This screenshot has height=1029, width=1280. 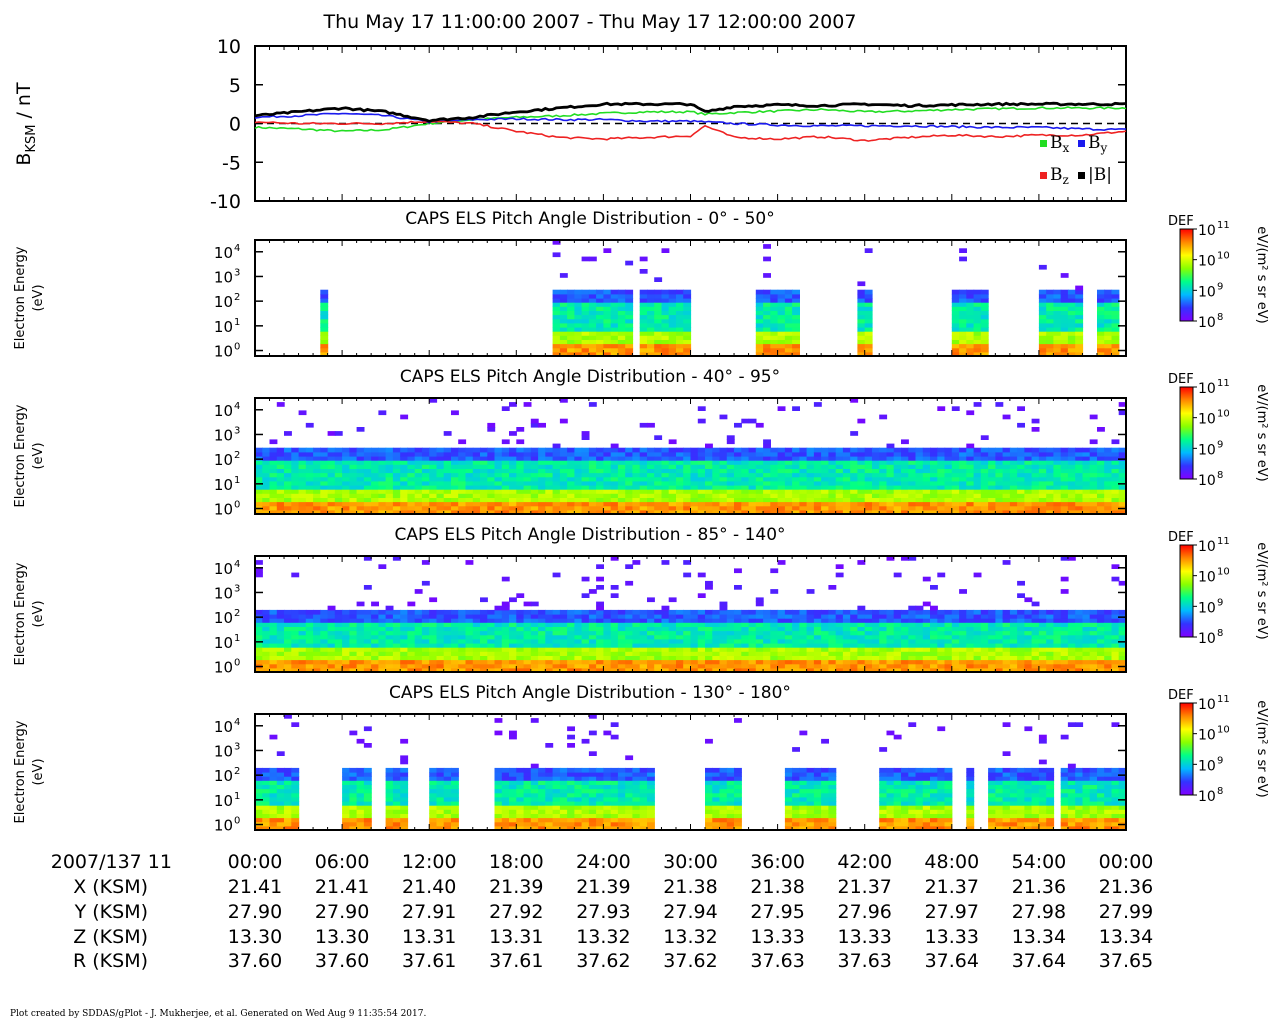 I want to click on spectrogram-ytick-exponent: 4, so click(x=237, y=248).